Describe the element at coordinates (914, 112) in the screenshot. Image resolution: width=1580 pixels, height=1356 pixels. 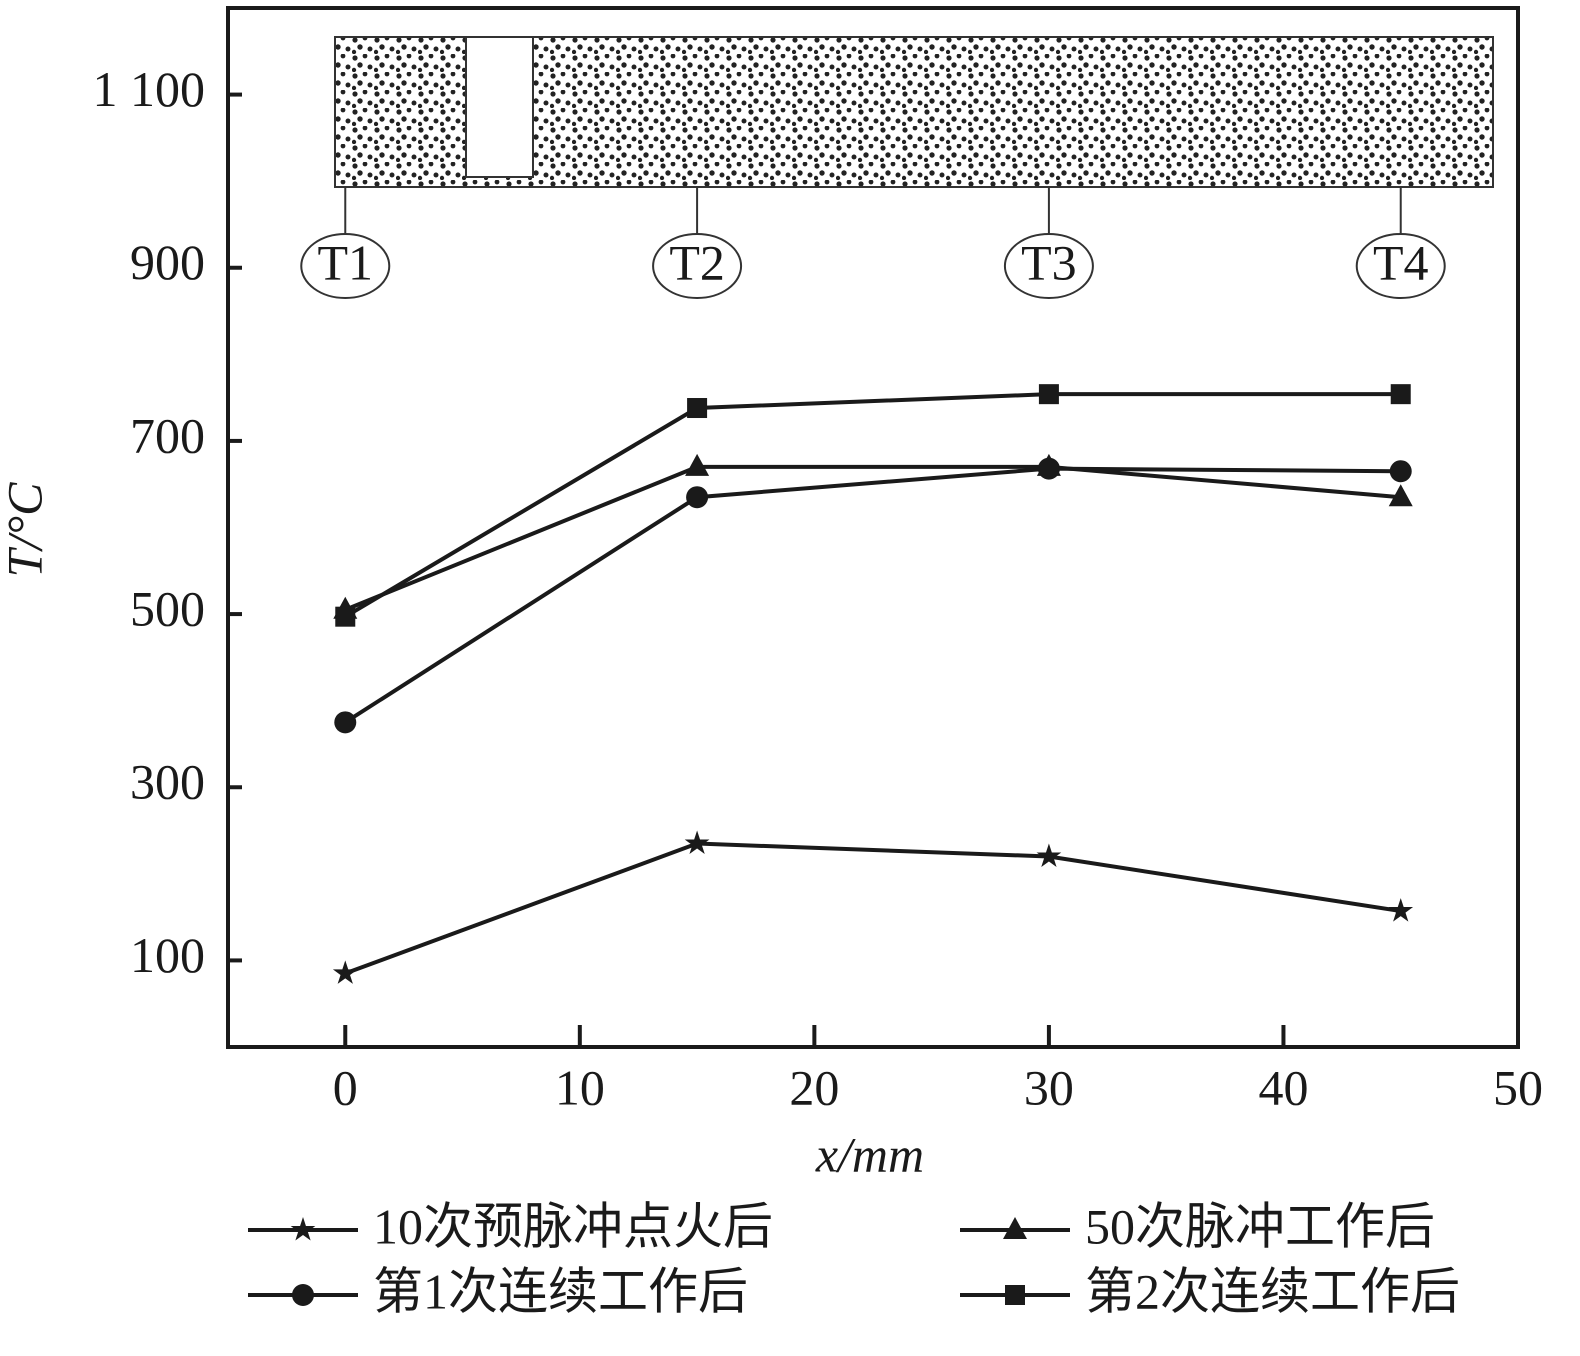
I see `inset-diagram` at that location.